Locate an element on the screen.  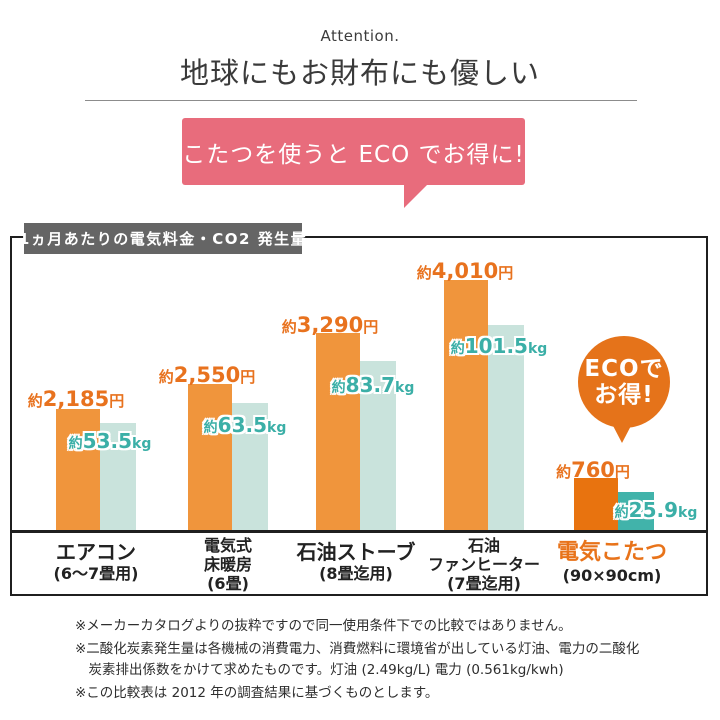
category-label: 石油 ファンヒーター (7畳迄用) is located at coordinates (484, 564).